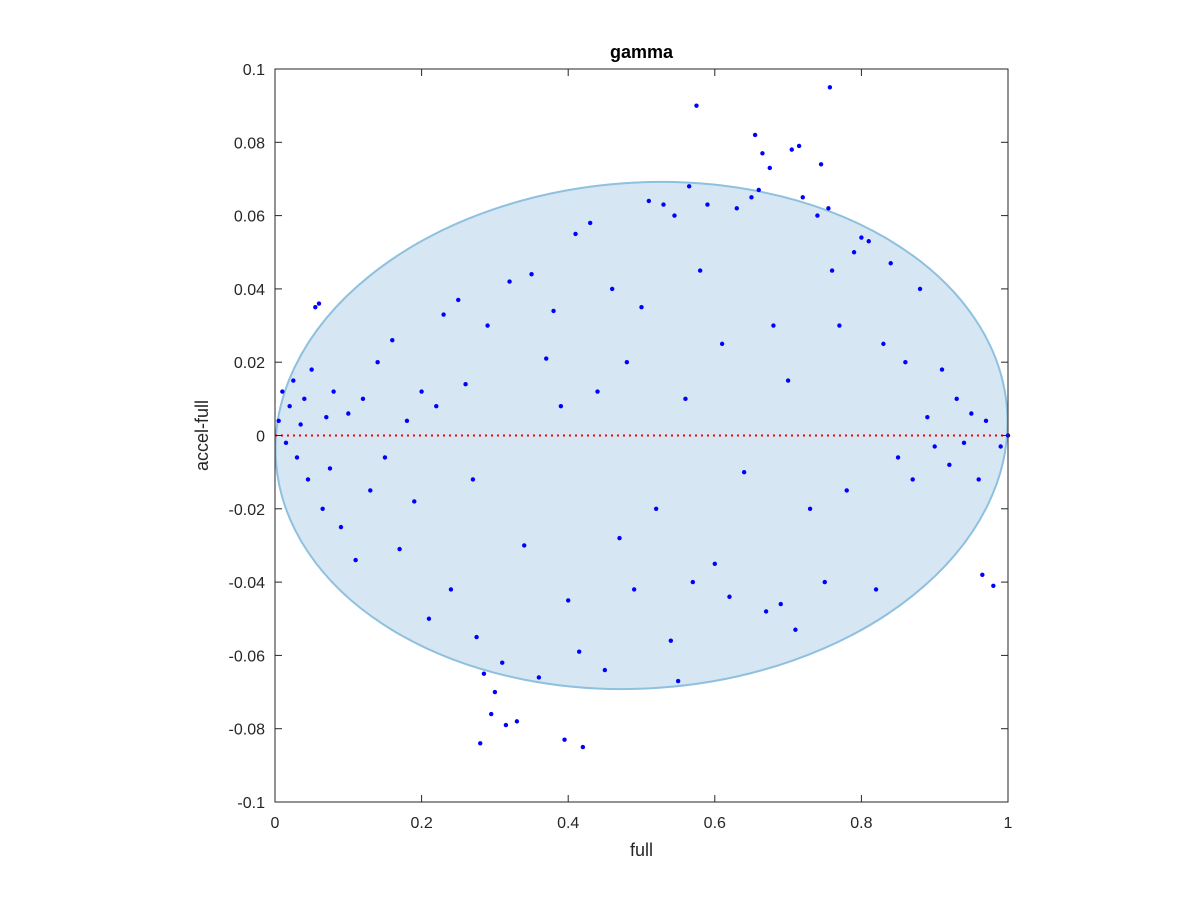 The height and width of the screenshot is (900, 1200). What do you see at coordinates (260, 437) in the screenshot?
I see `y-tick-label: 0` at bounding box center [260, 437].